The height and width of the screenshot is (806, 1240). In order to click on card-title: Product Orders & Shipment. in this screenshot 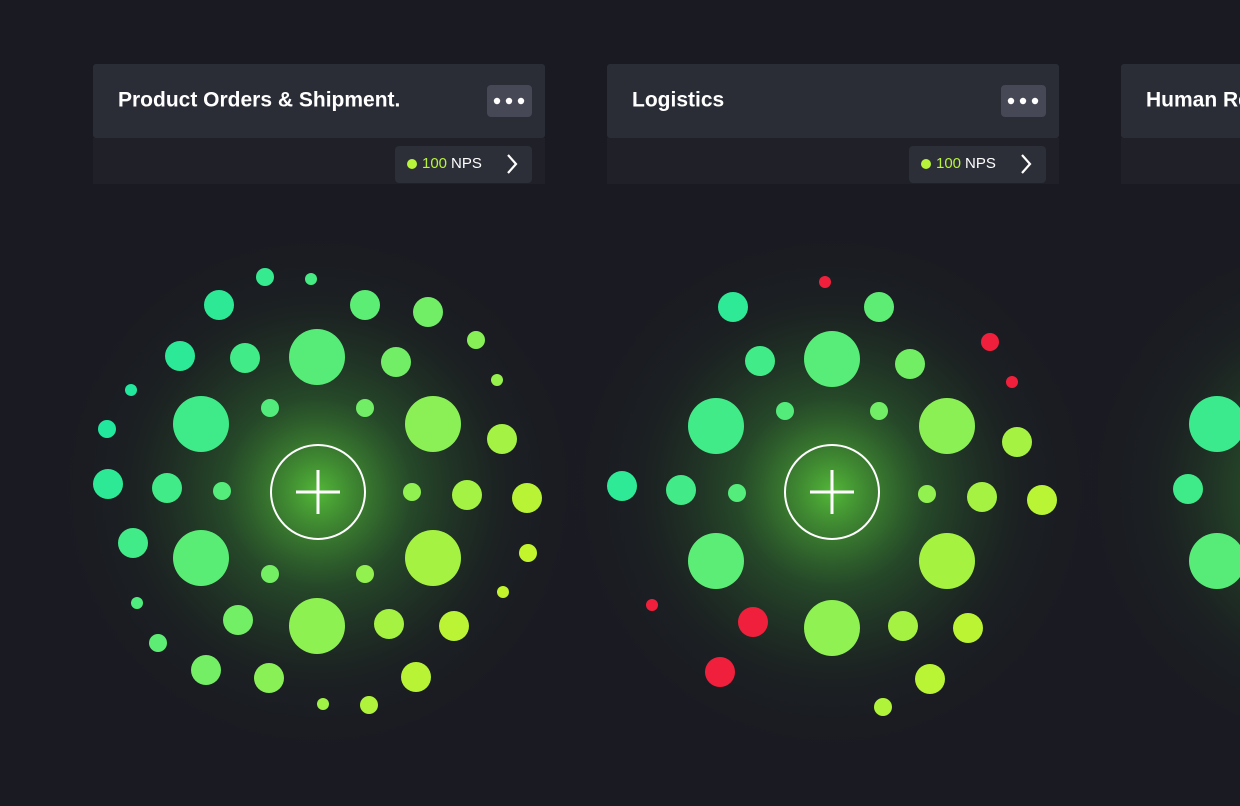, I will do `click(259, 100)`.